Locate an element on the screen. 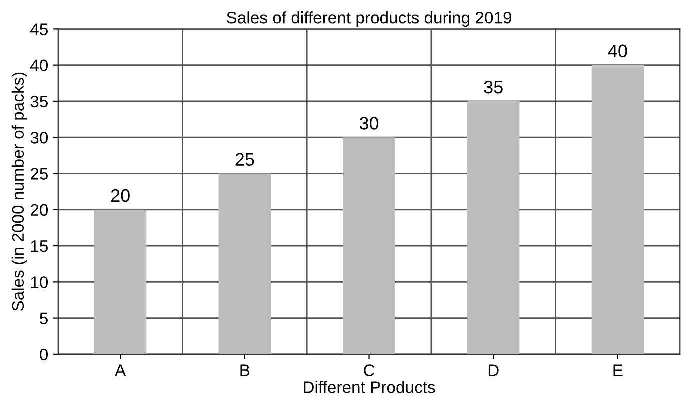  y-tick-label: 35 is located at coordinates (39, 102).